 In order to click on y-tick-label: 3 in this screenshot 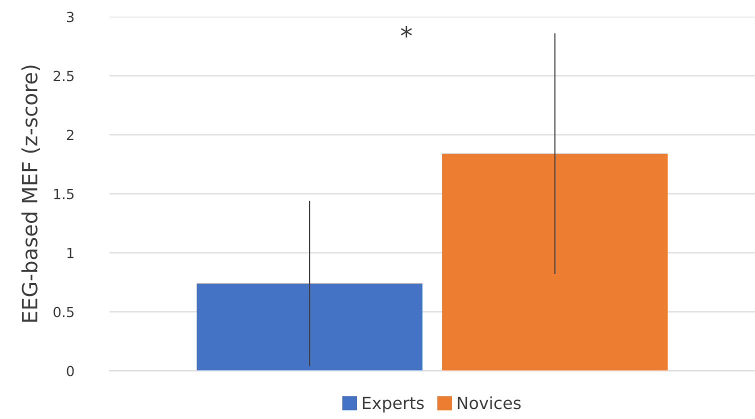, I will do `click(70, 17)`.